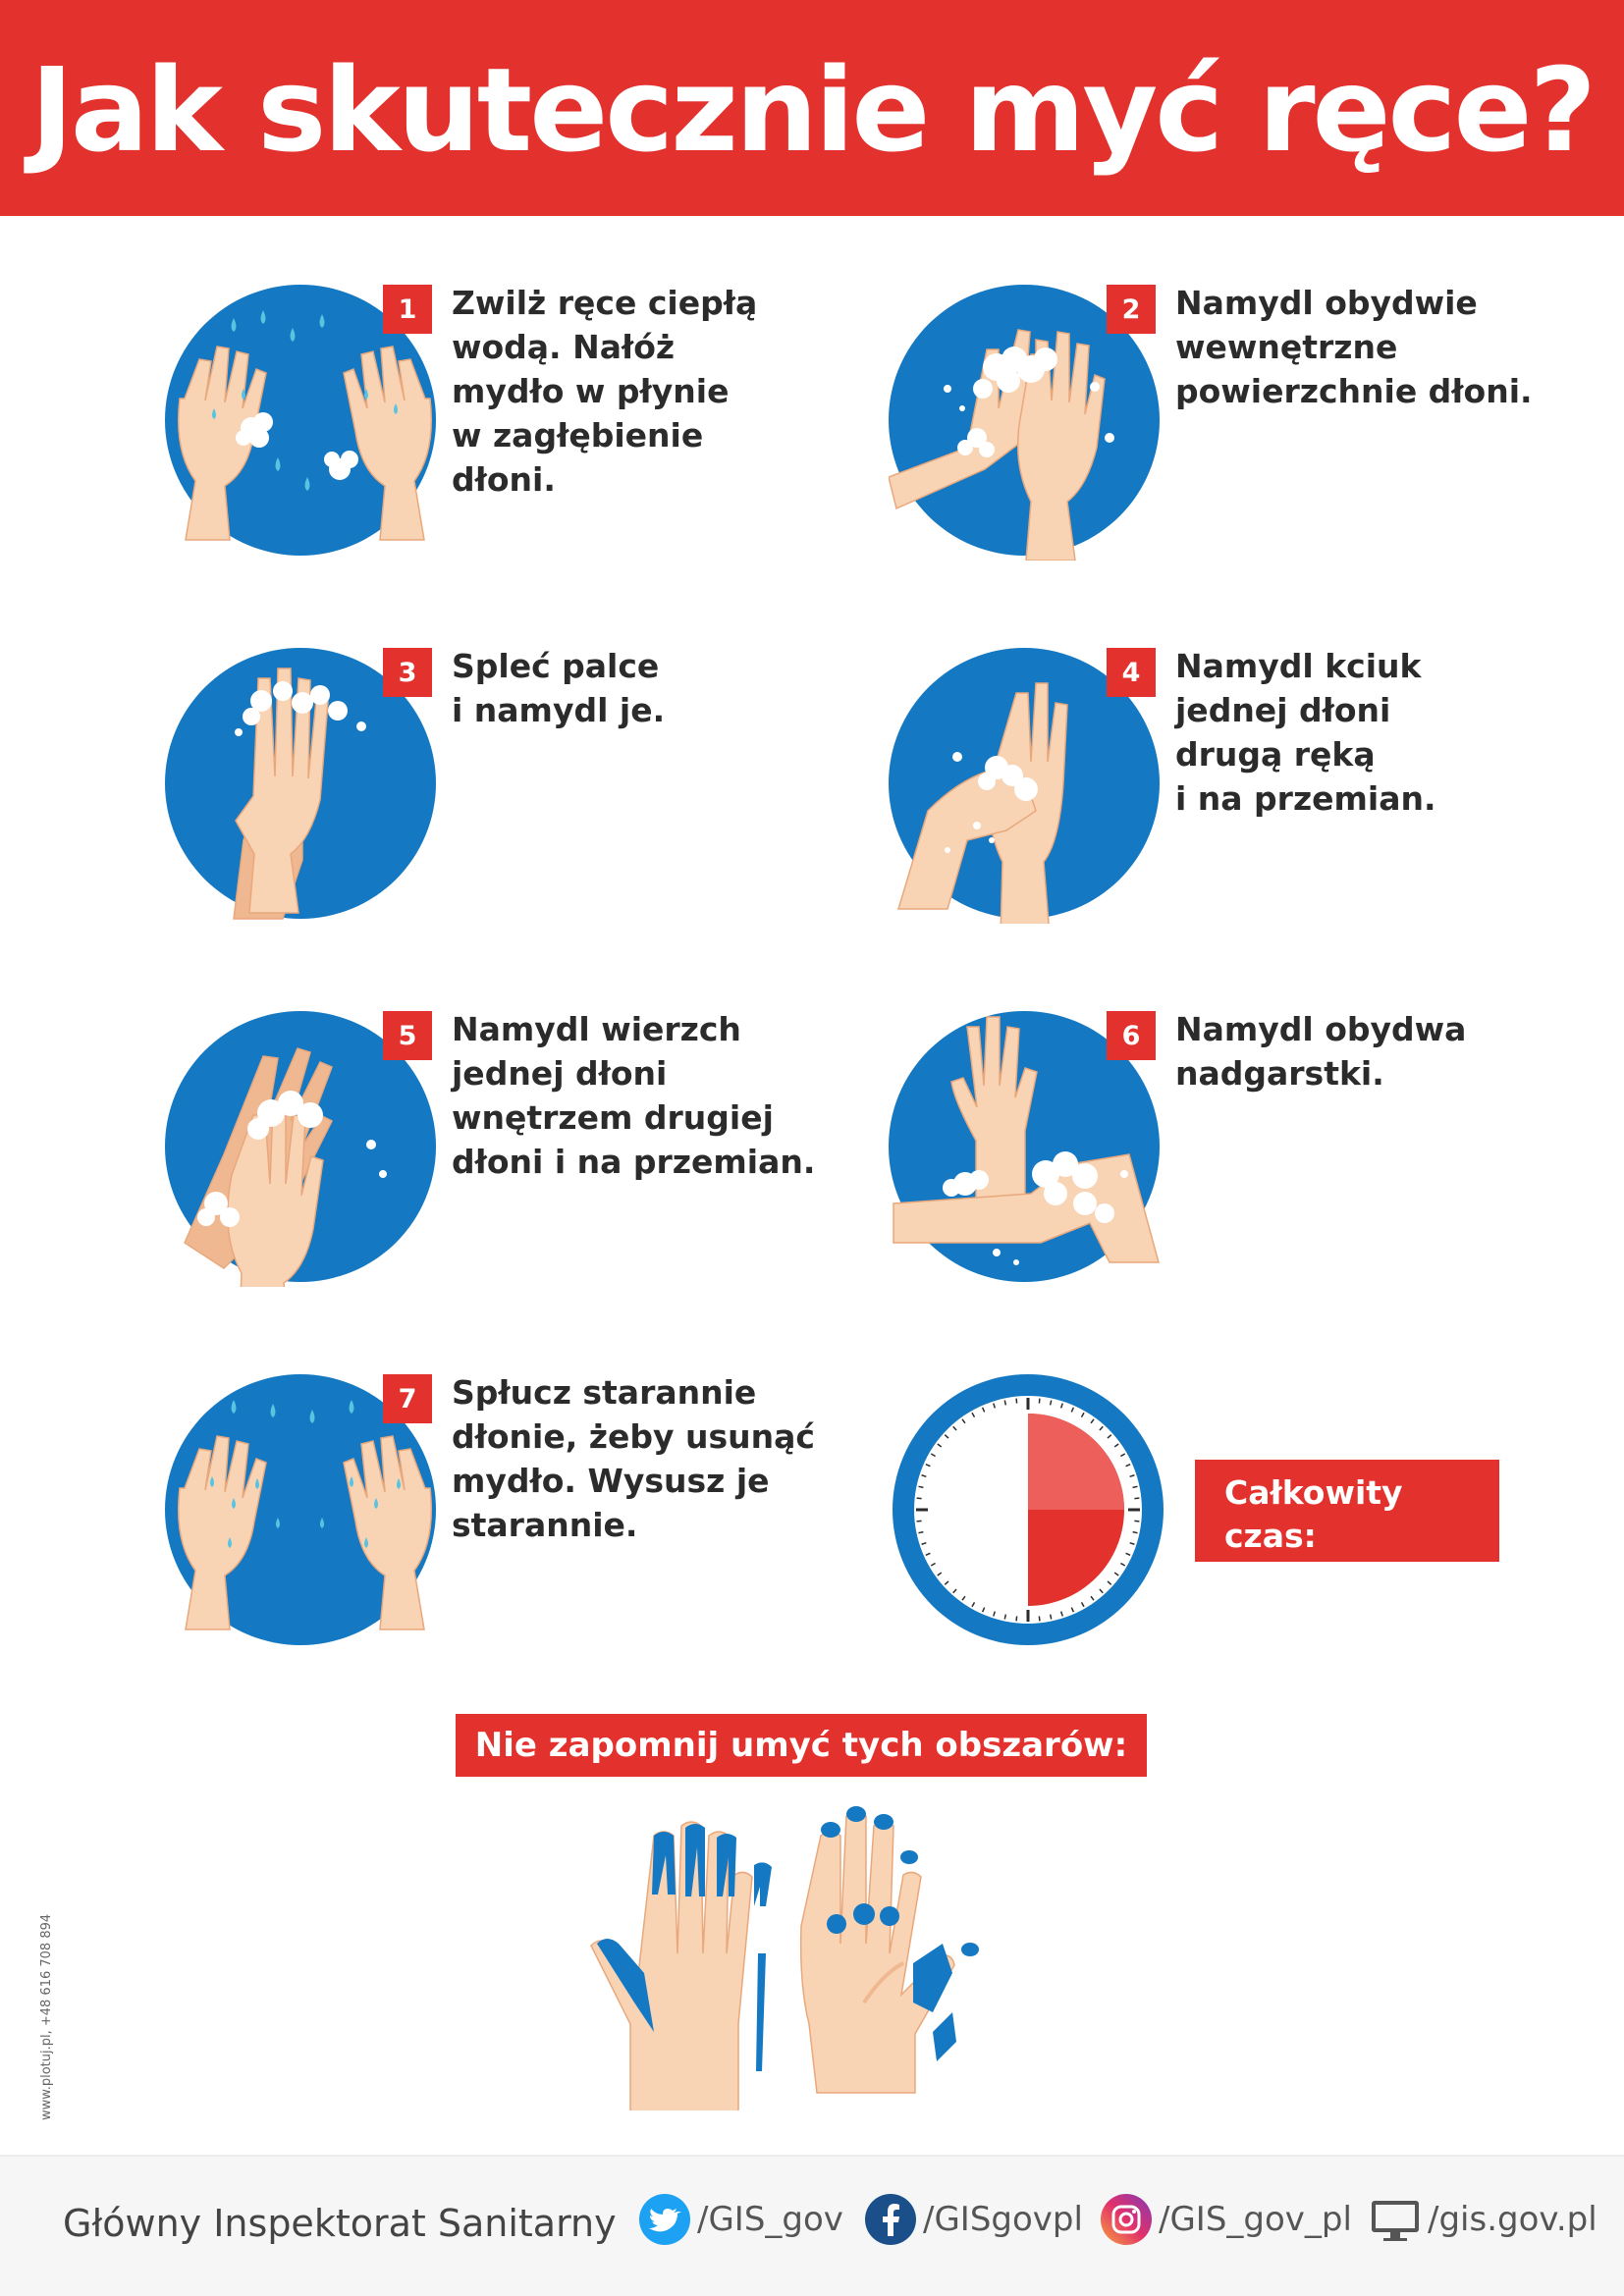 The width and height of the screenshot is (1624, 2296). I want to click on side-credit: www.plotuj.pl, +48 616 708 894, so click(46, 2016).